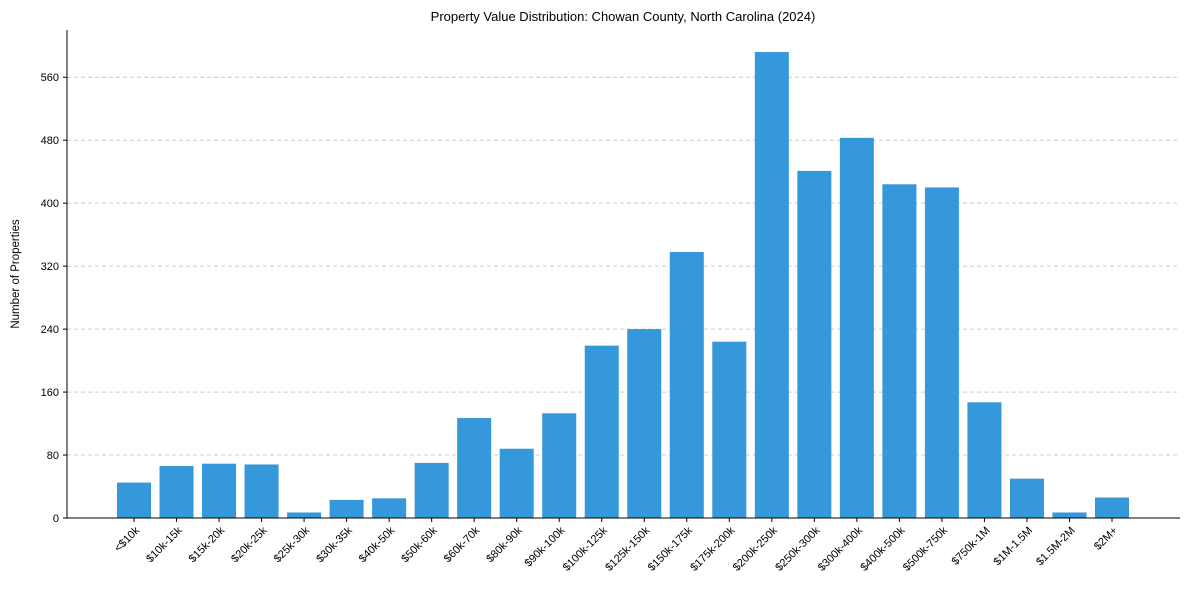 This screenshot has height=595, width=1189. What do you see at coordinates (50, 78) in the screenshot?
I see `y-tick-label: 560` at bounding box center [50, 78].